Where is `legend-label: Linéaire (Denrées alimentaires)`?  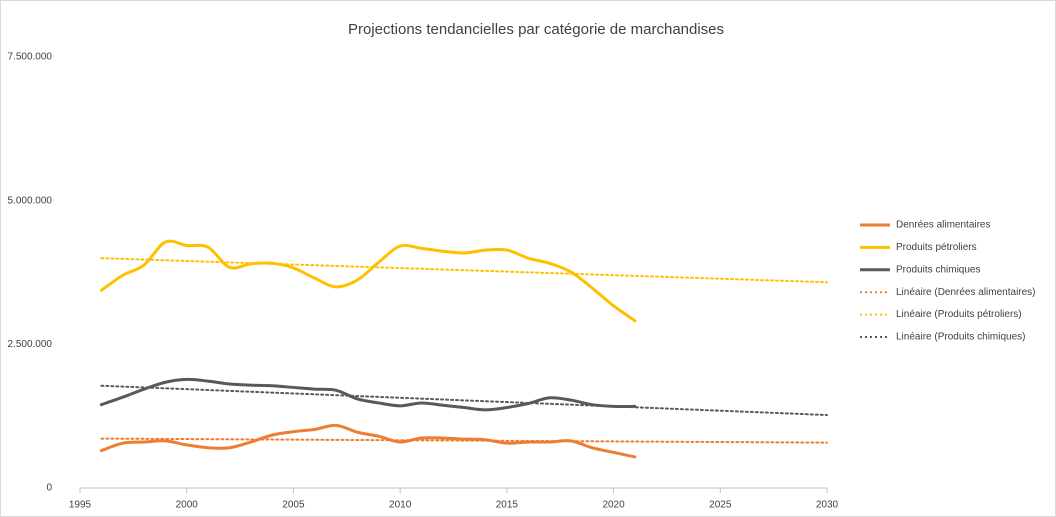
legend-label: Linéaire (Denrées alimentaires) is located at coordinates (966, 292).